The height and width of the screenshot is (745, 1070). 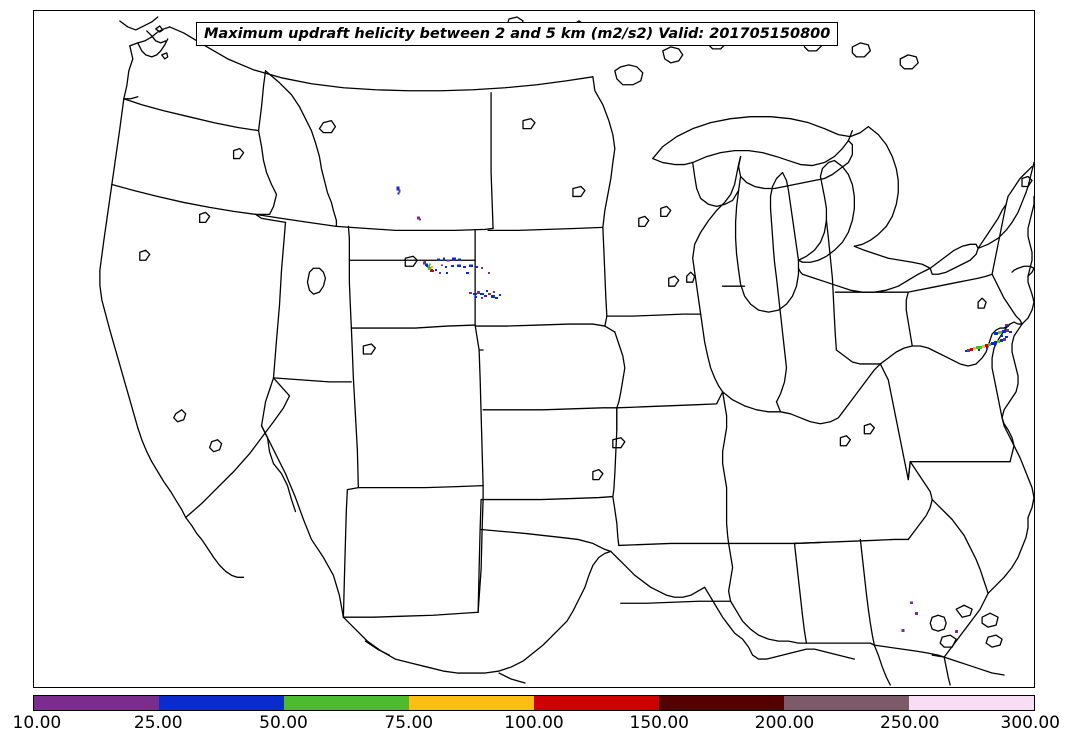 What do you see at coordinates (895, 422) in the screenshot?
I see `state-line-ky-va` at bounding box center [895, 422].